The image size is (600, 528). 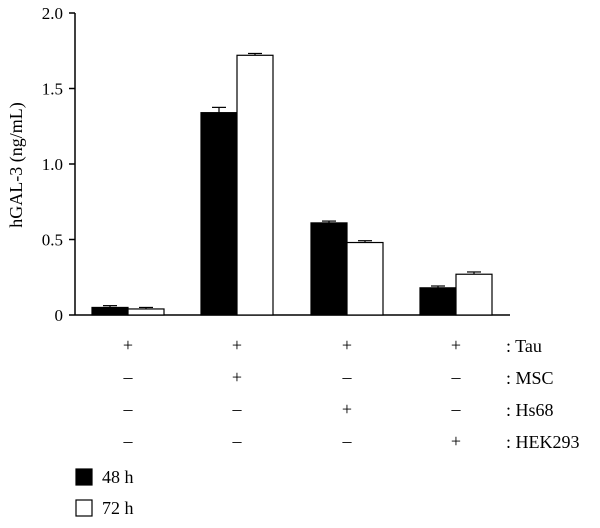 I want to click on y-tick-label: 1.0, so click(x=52, y=164).